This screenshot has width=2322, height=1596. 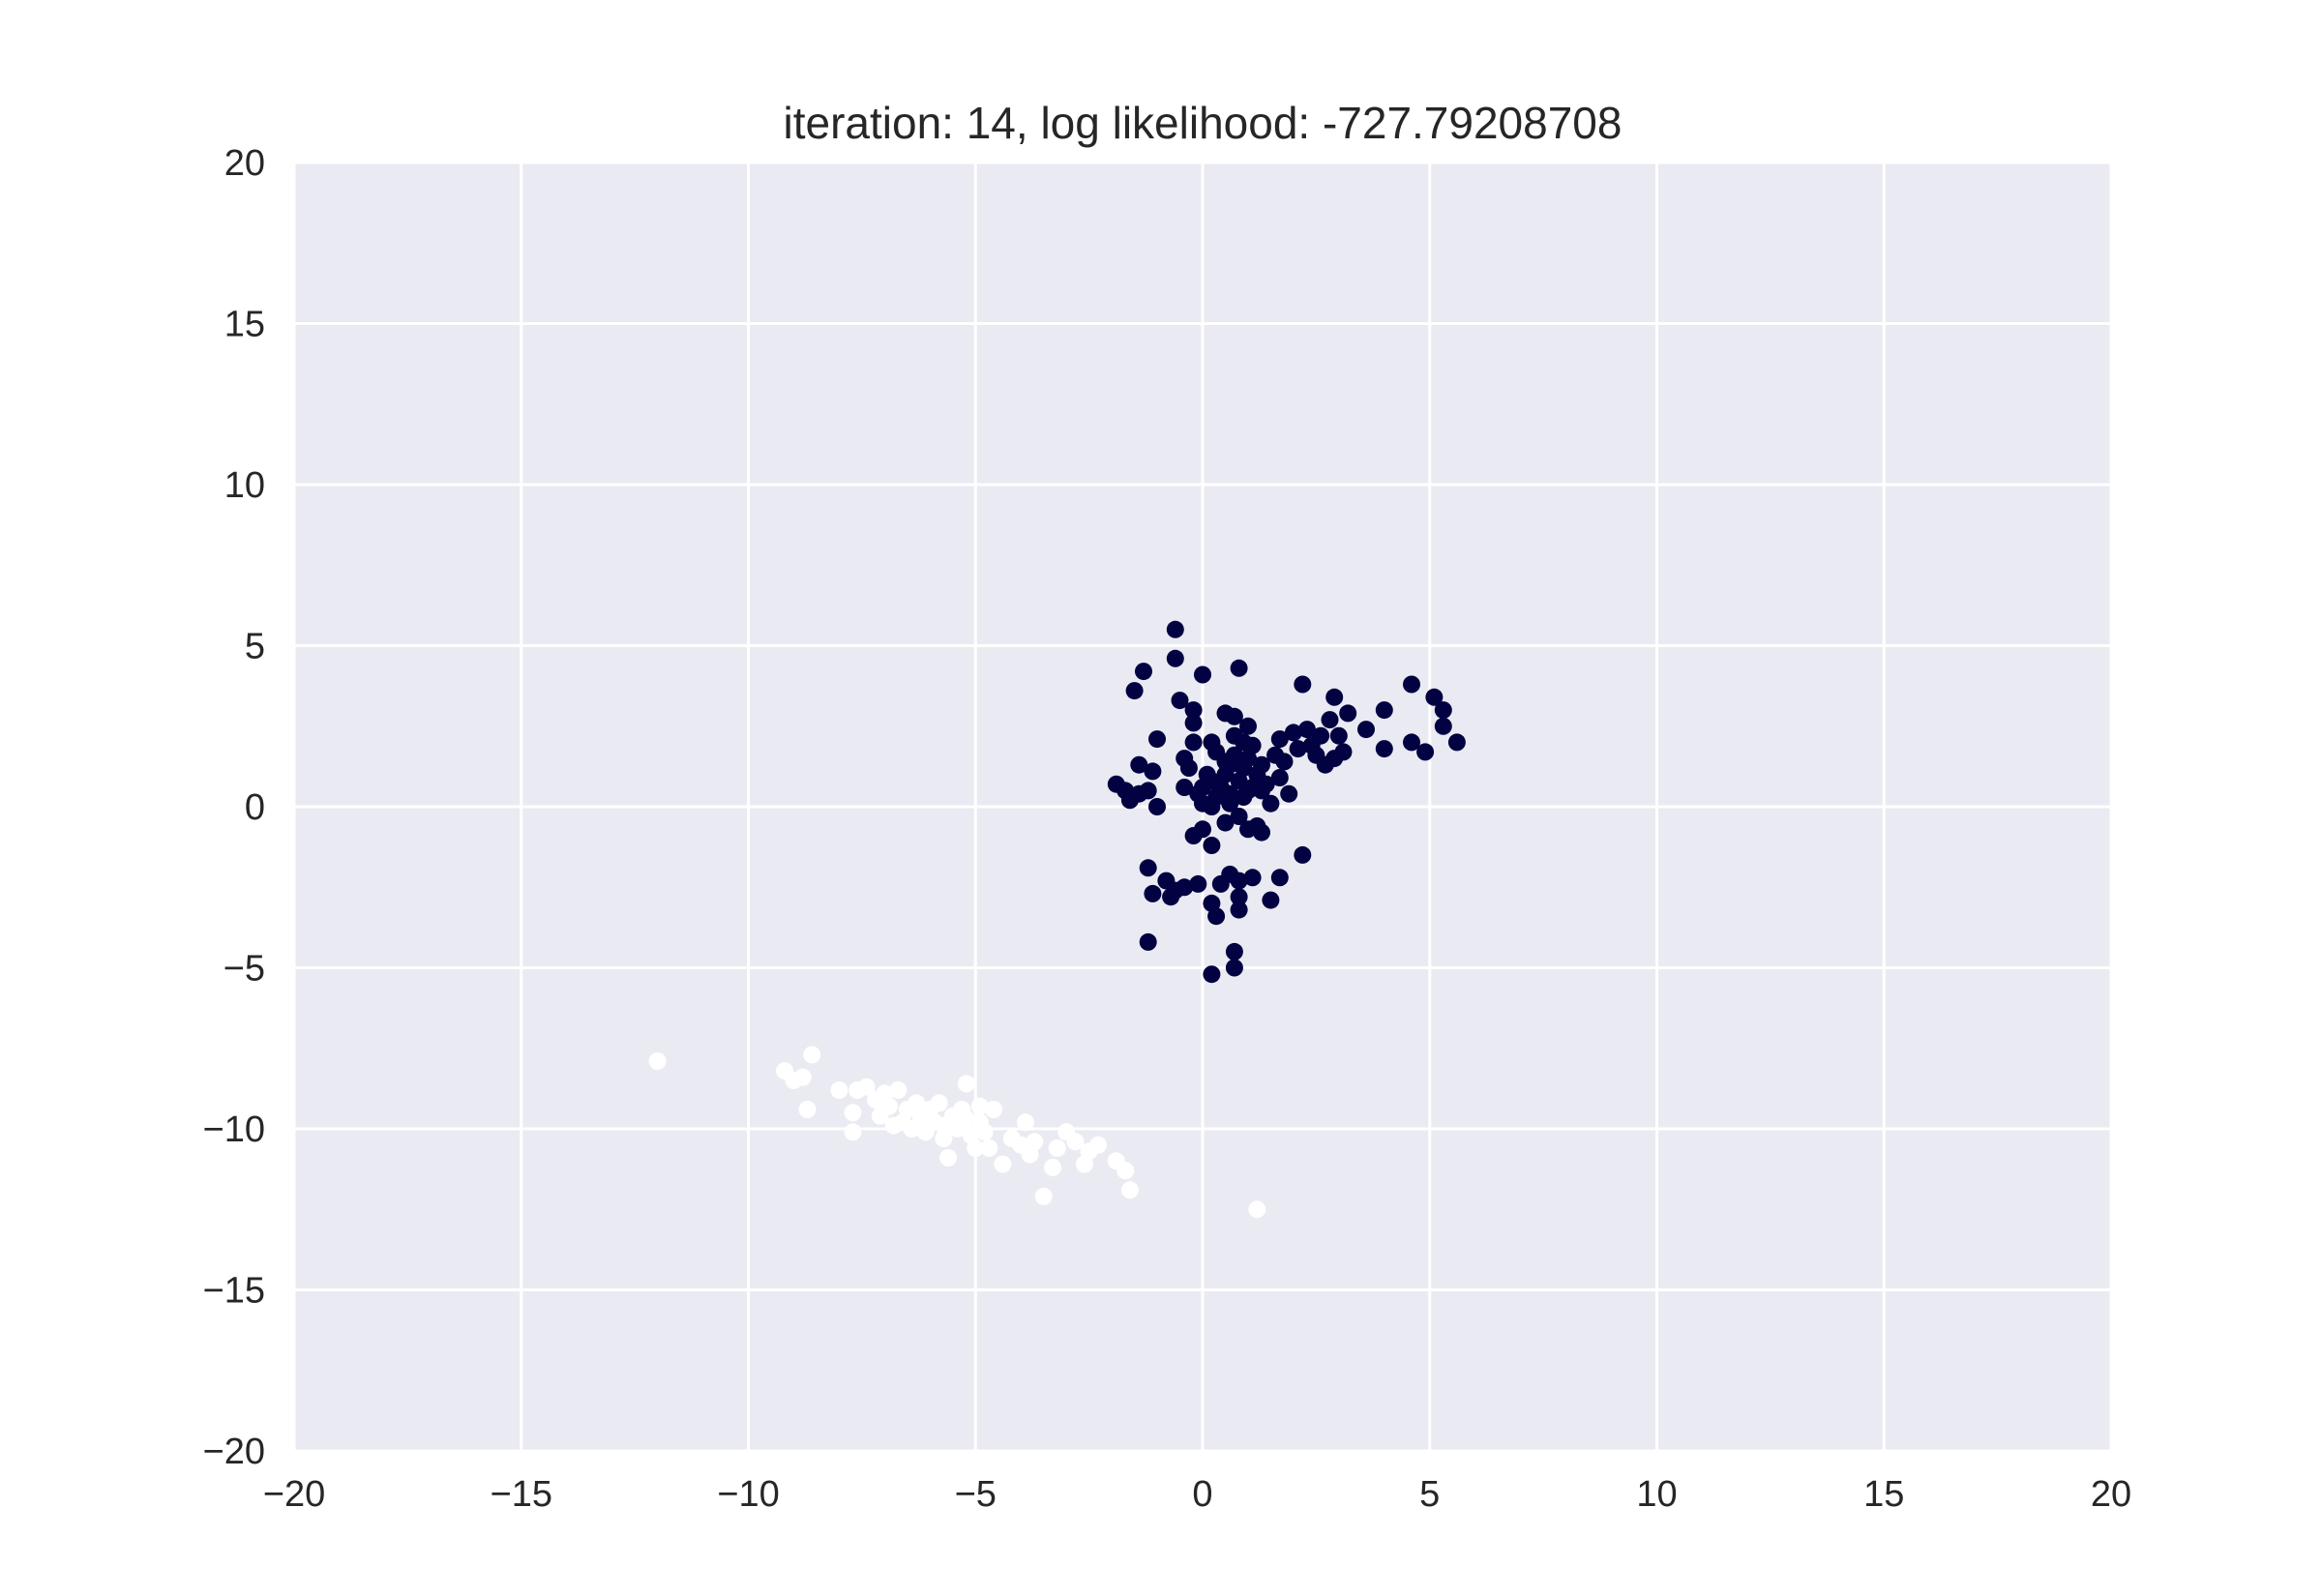 What do you see at coordinates (255, 807) in the screenshot?
I see `y-tick-label: 0` at bounding box center [255, 807].